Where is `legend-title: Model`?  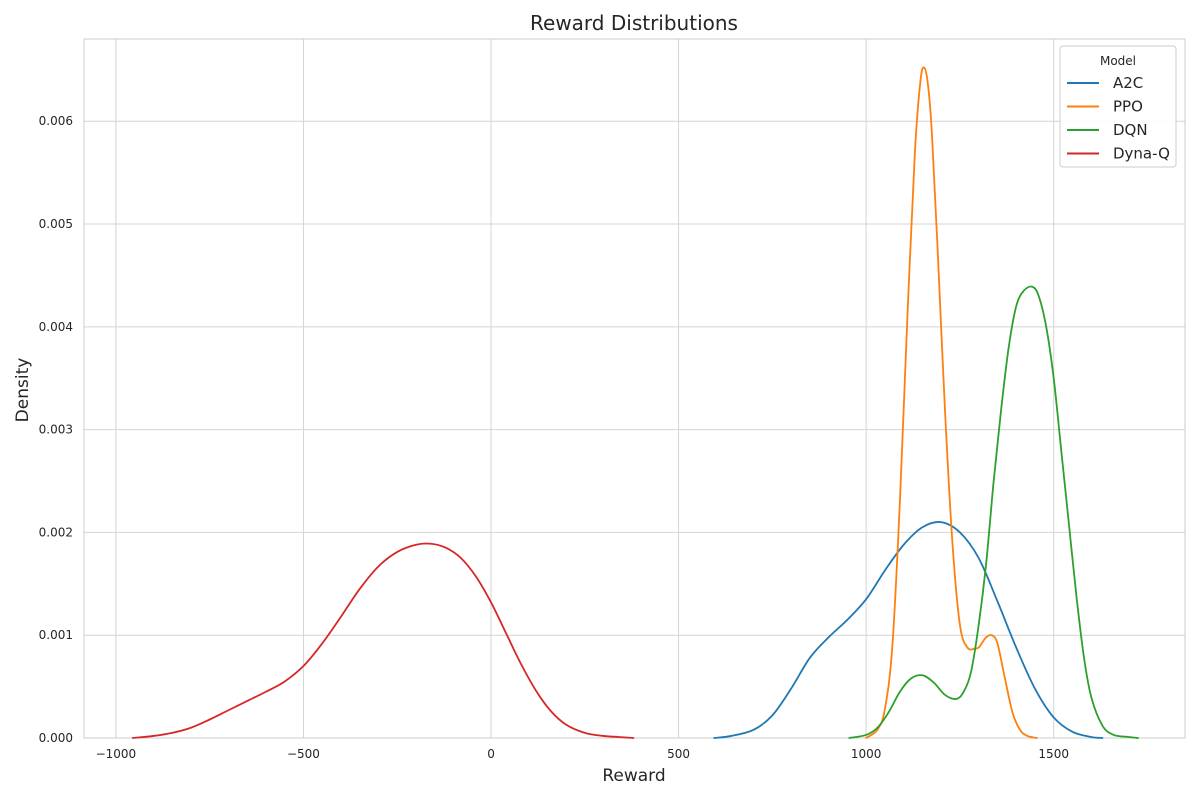
legend-title: Model is located at coordinates (1118, 61).